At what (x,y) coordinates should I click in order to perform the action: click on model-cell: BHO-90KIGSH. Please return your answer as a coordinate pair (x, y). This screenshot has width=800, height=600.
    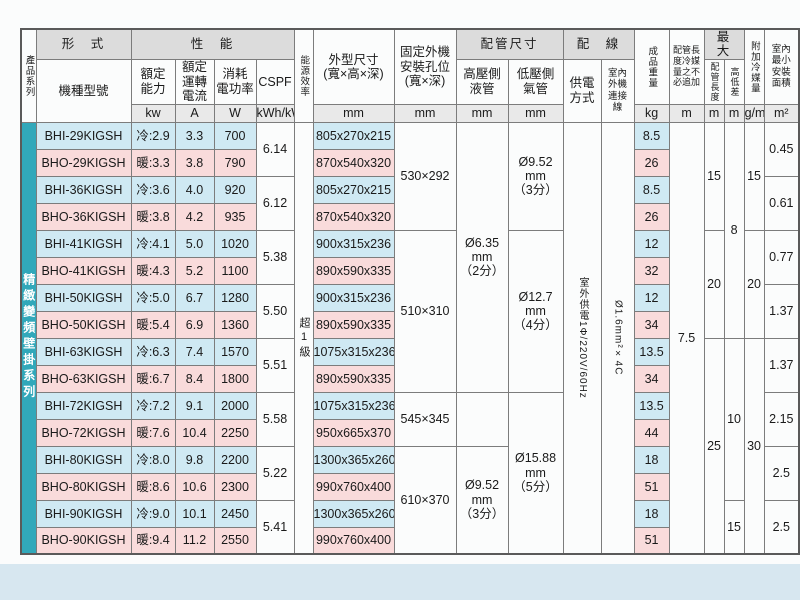
    Looking at the image, I should click on (83, 540).